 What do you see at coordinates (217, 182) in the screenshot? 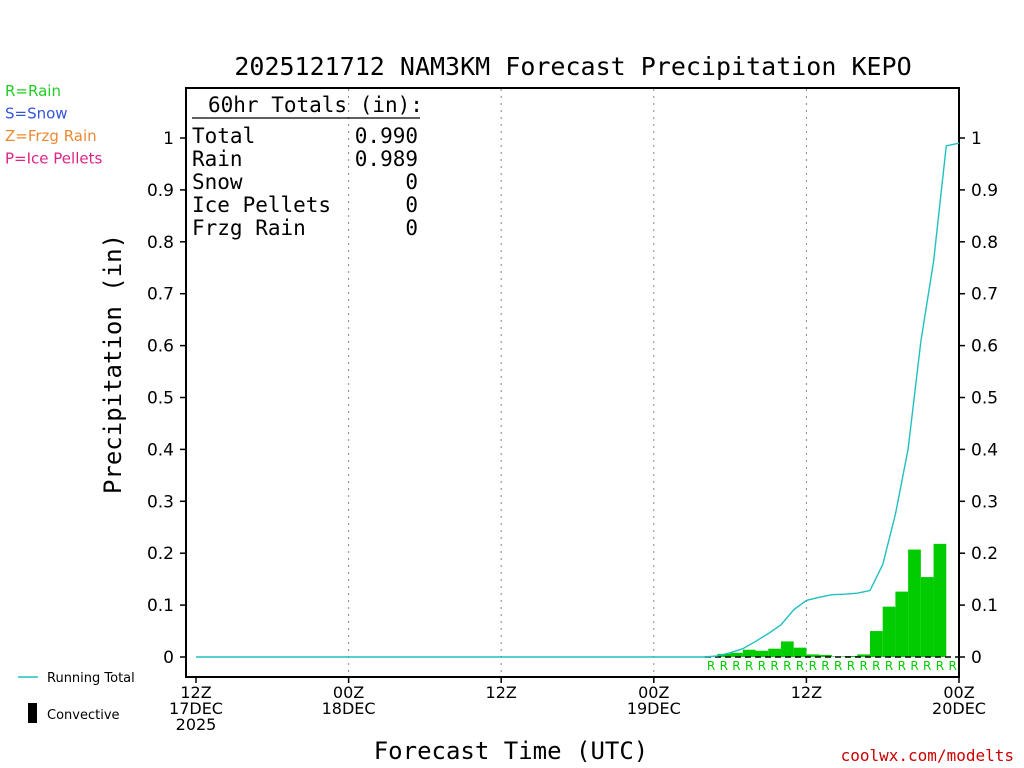
I see `totals-label: Snow` at bounding box center [217, 182].